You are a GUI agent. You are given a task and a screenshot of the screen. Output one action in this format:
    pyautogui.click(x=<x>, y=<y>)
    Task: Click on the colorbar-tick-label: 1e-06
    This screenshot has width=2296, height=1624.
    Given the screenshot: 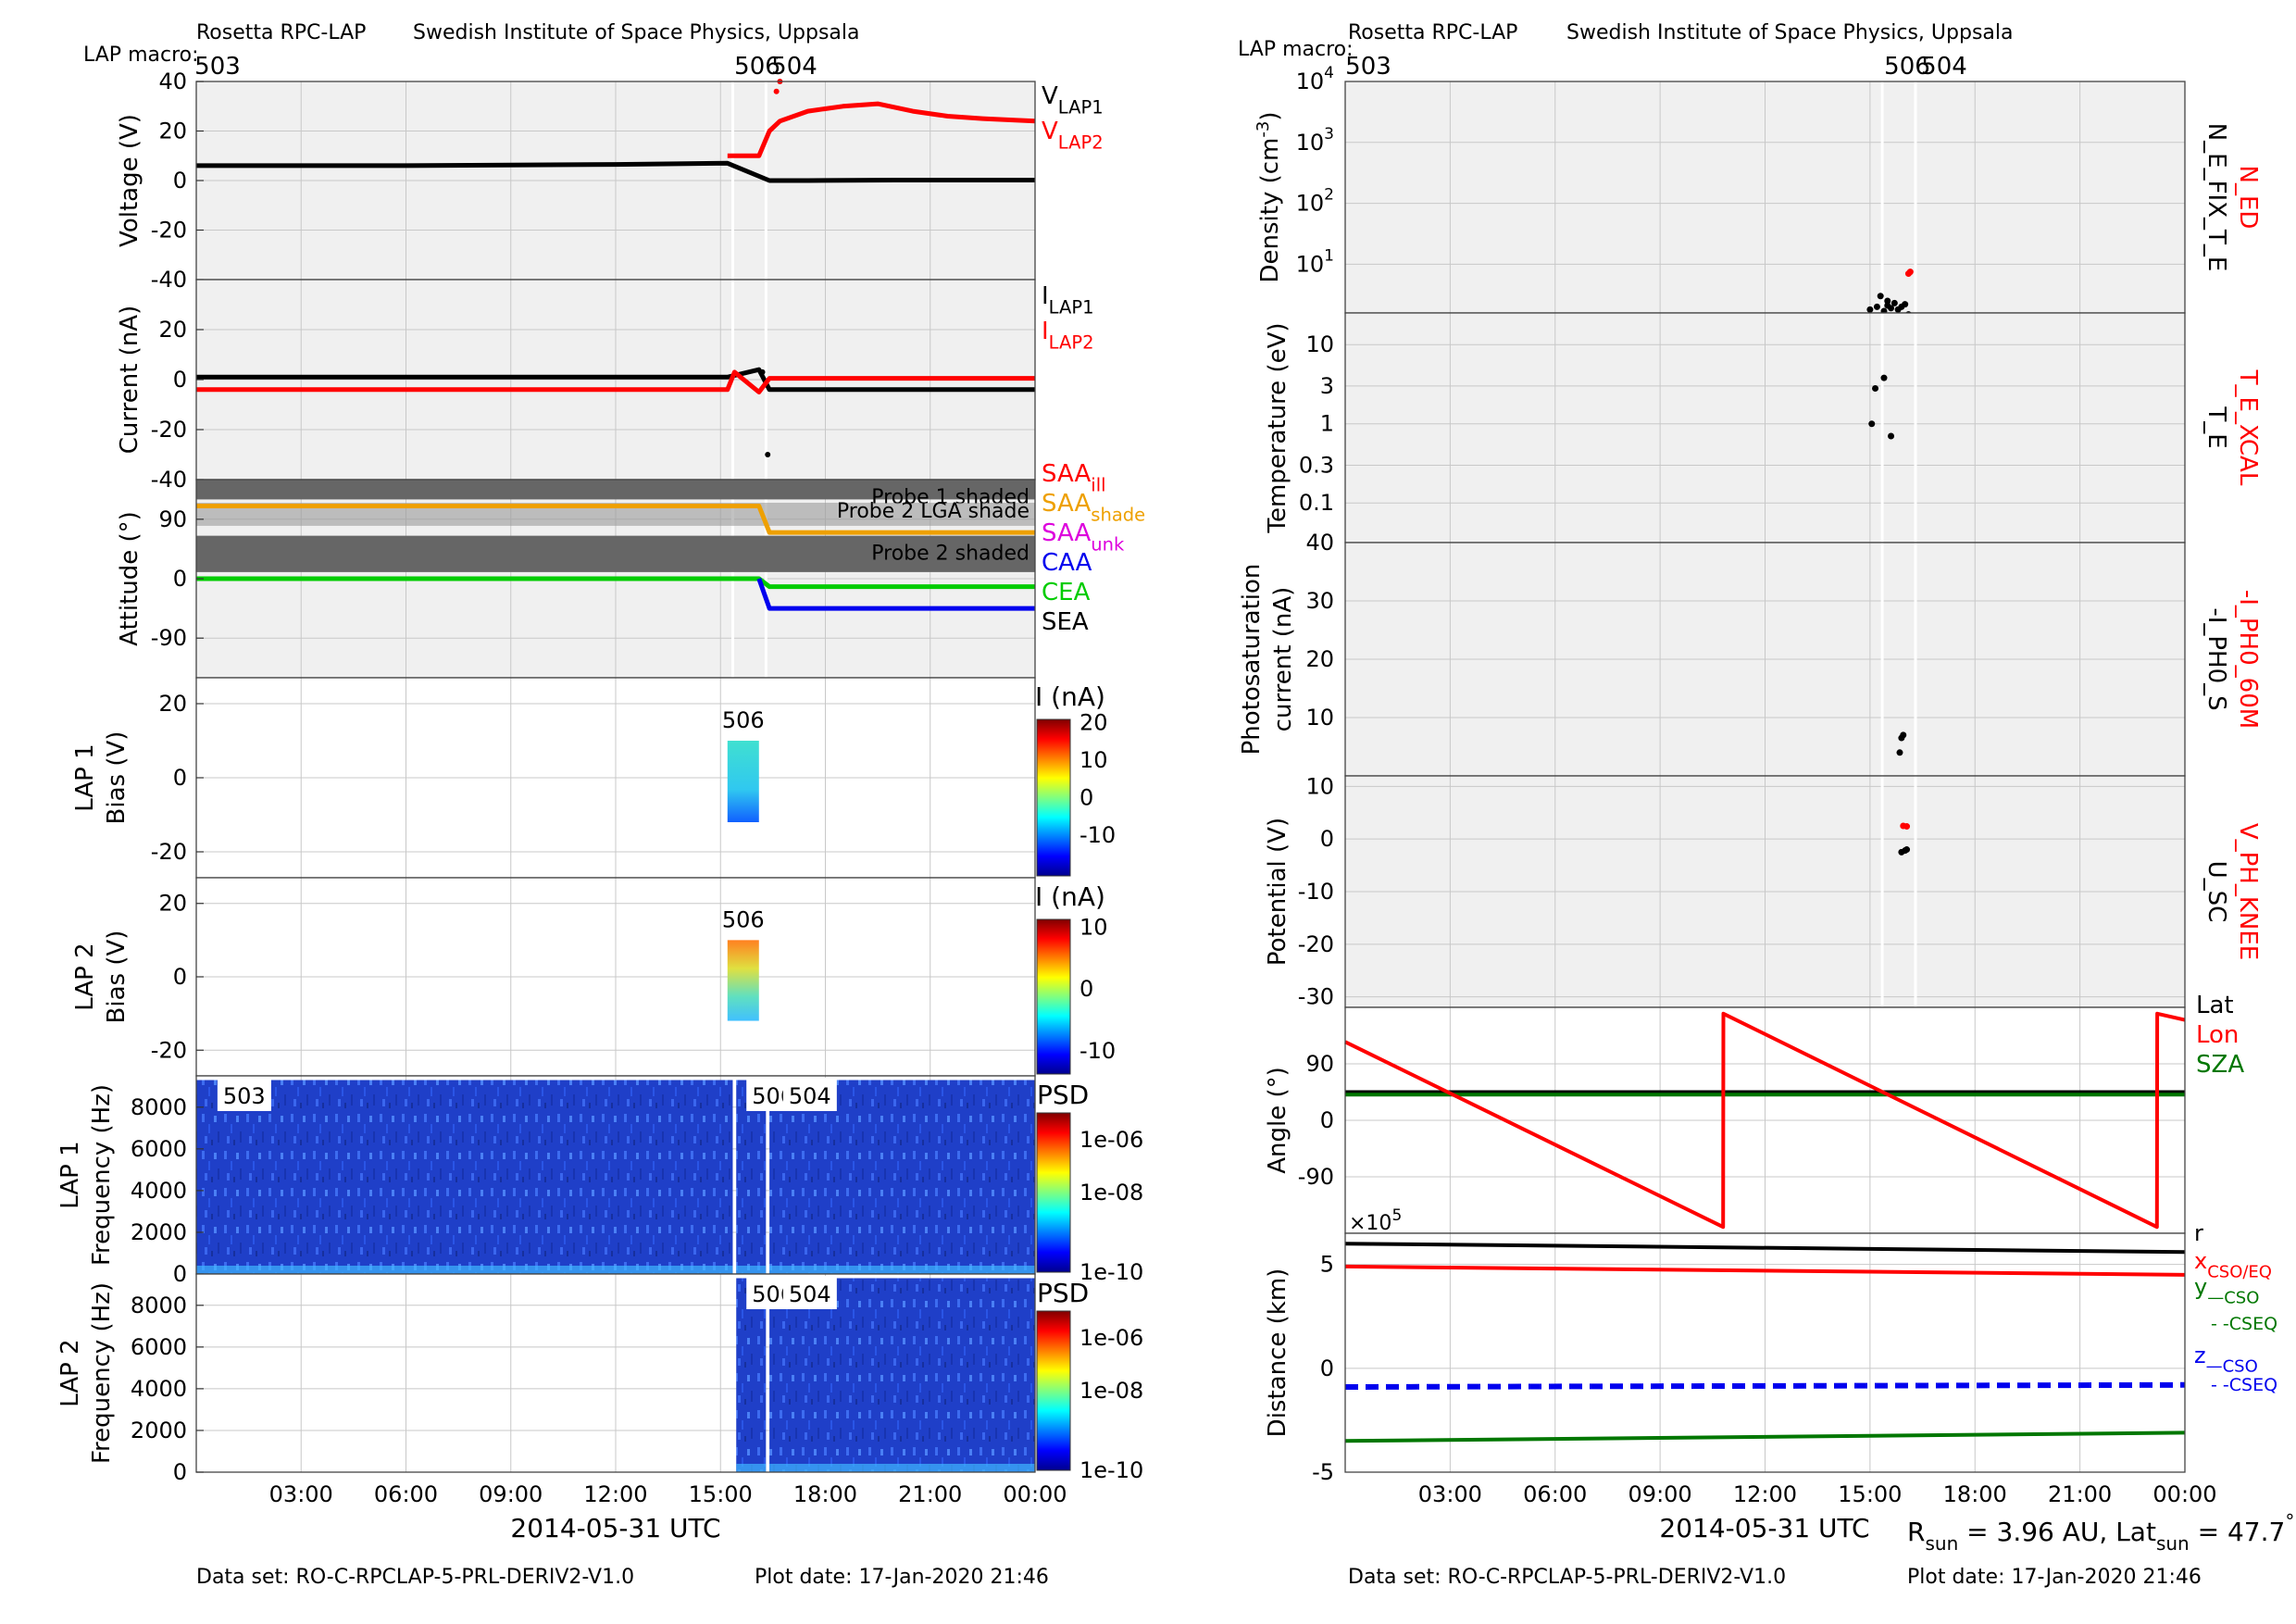 What is the action you would take?
    pyautogui.click(x=1111, y=1140)
    